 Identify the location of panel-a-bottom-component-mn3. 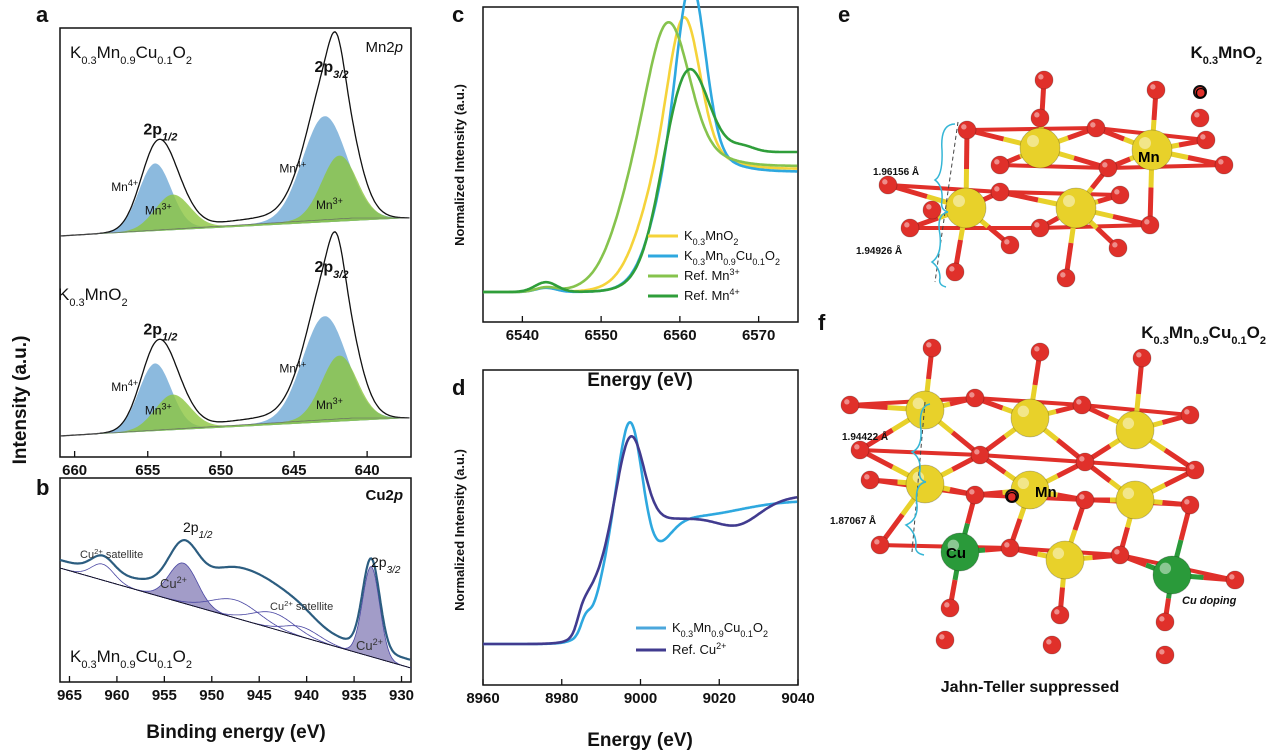
(235, 415).